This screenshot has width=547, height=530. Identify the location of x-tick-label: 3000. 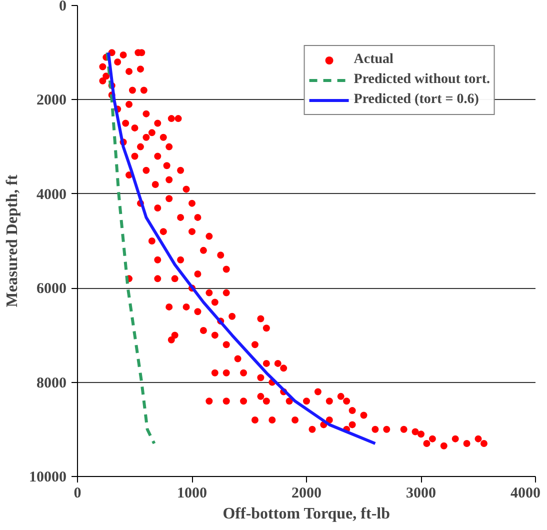
(421, 494).